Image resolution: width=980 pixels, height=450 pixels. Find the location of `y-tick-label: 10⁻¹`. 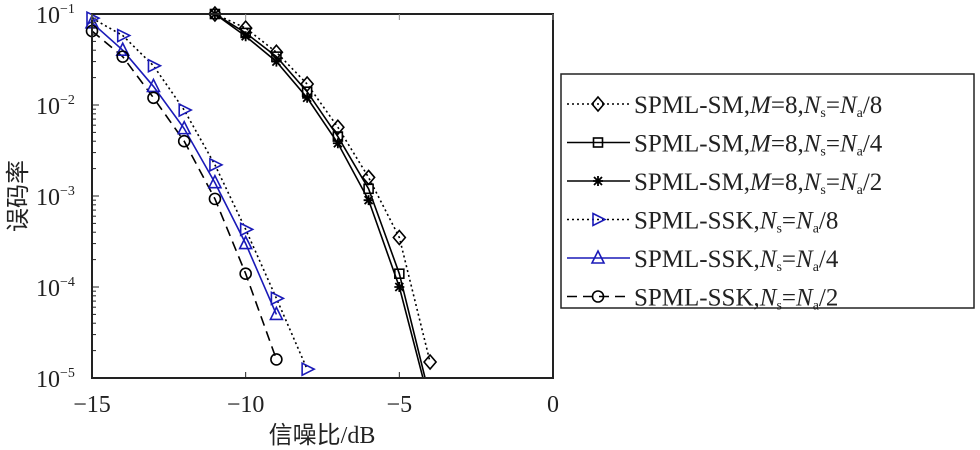

y-tick-label: 10⁻¹ is located at coordinates (55, 15).